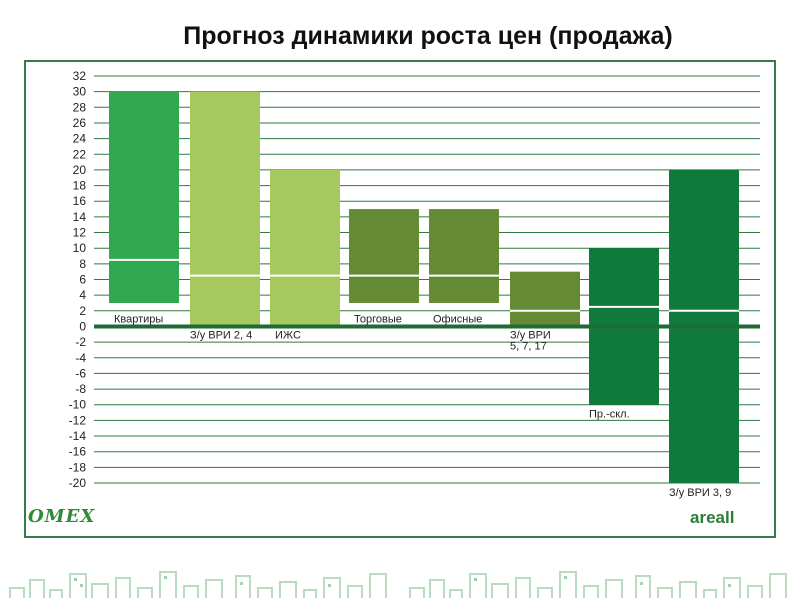 The width and height of the screenshot is (800, 600). Describe the element at coordinates (78, 405) in the screenshot. I see `y-tick-label: -10` at that location.